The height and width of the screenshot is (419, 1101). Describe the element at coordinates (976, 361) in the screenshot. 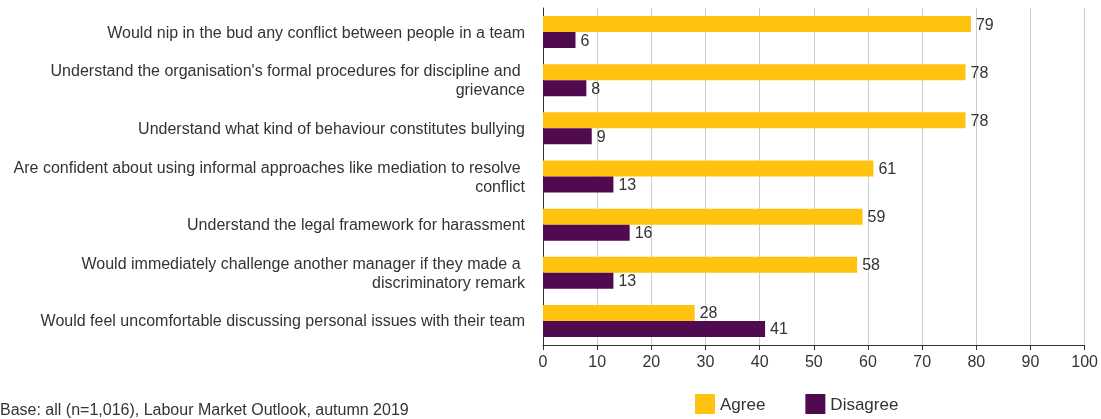

I see `x-tick-label: 80` at that location.